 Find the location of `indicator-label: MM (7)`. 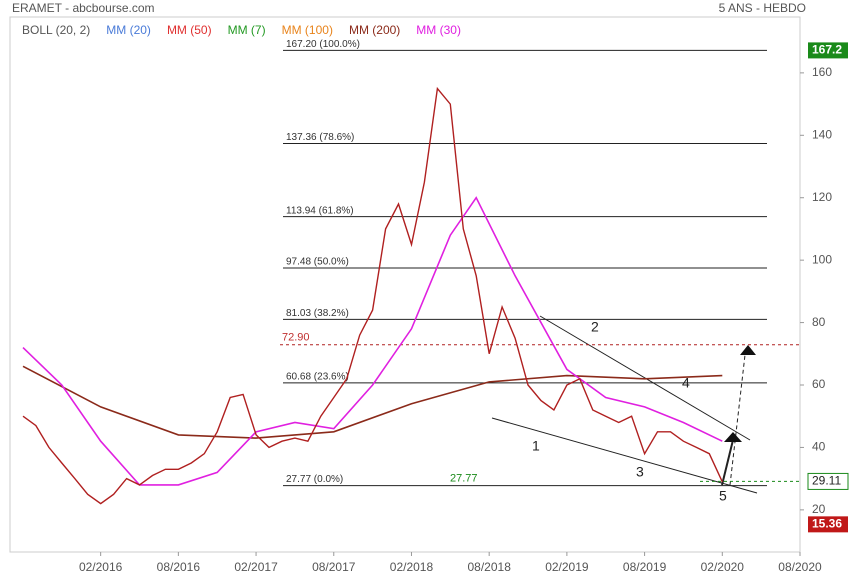

indicator-label: MM (7) is located at coordinates (247, 30).